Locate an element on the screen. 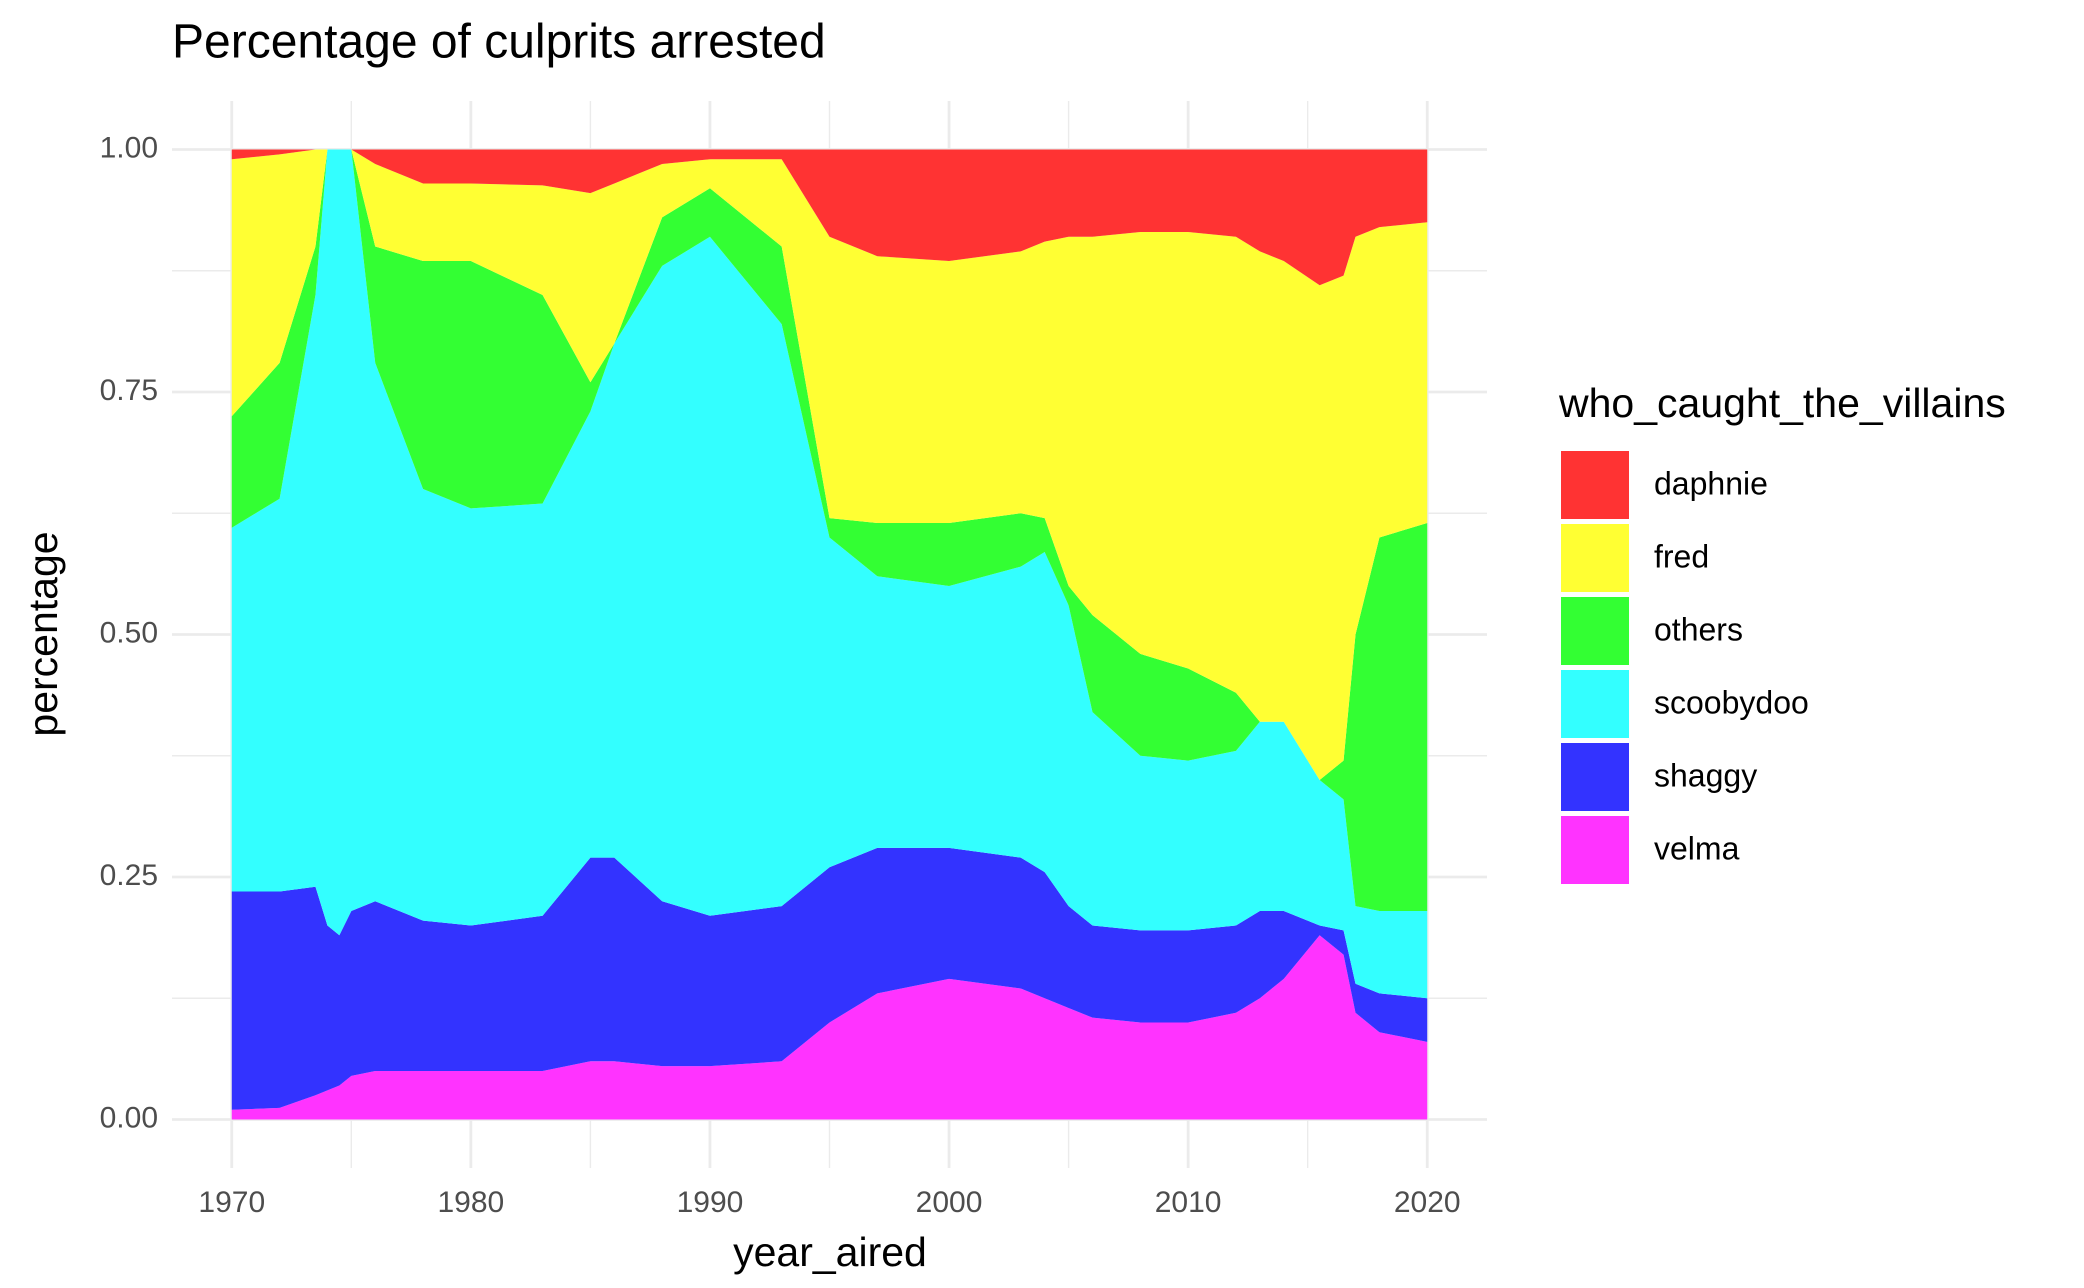 The image size is (2084, 1288). legend-label: fred is located at coordinates (1681, 556).